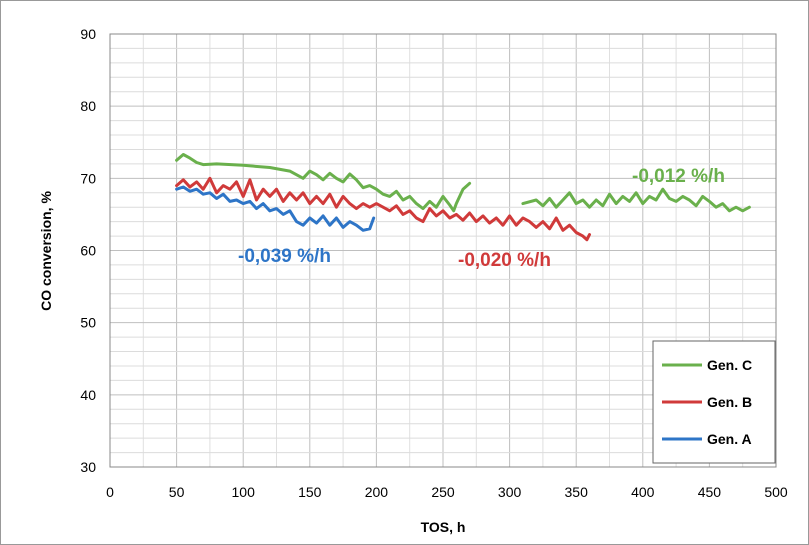 This screenshot has height=545, width=809. Describe the element at coordinates (88, 395) in the screenshot. I see `y-tick-label: 40` at that location.